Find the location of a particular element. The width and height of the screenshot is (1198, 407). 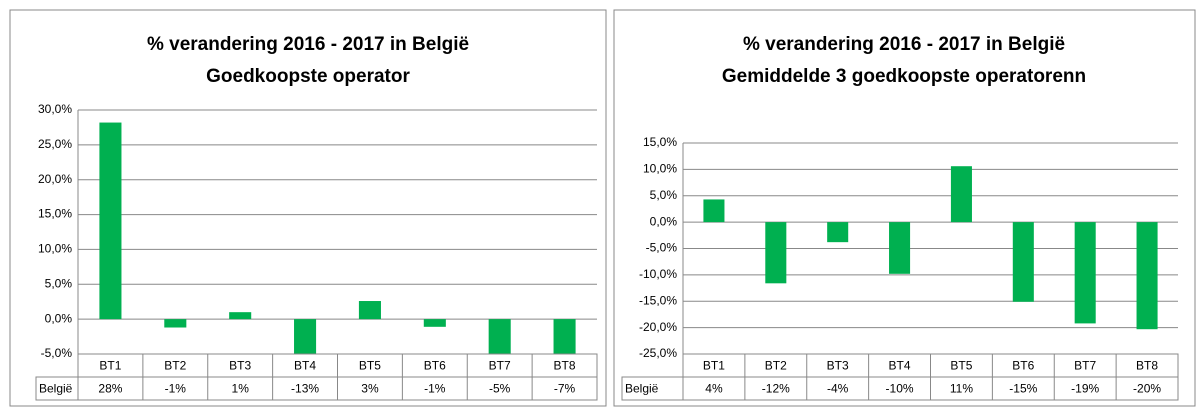

data-label: -12% is located at coordinates (776, 389).